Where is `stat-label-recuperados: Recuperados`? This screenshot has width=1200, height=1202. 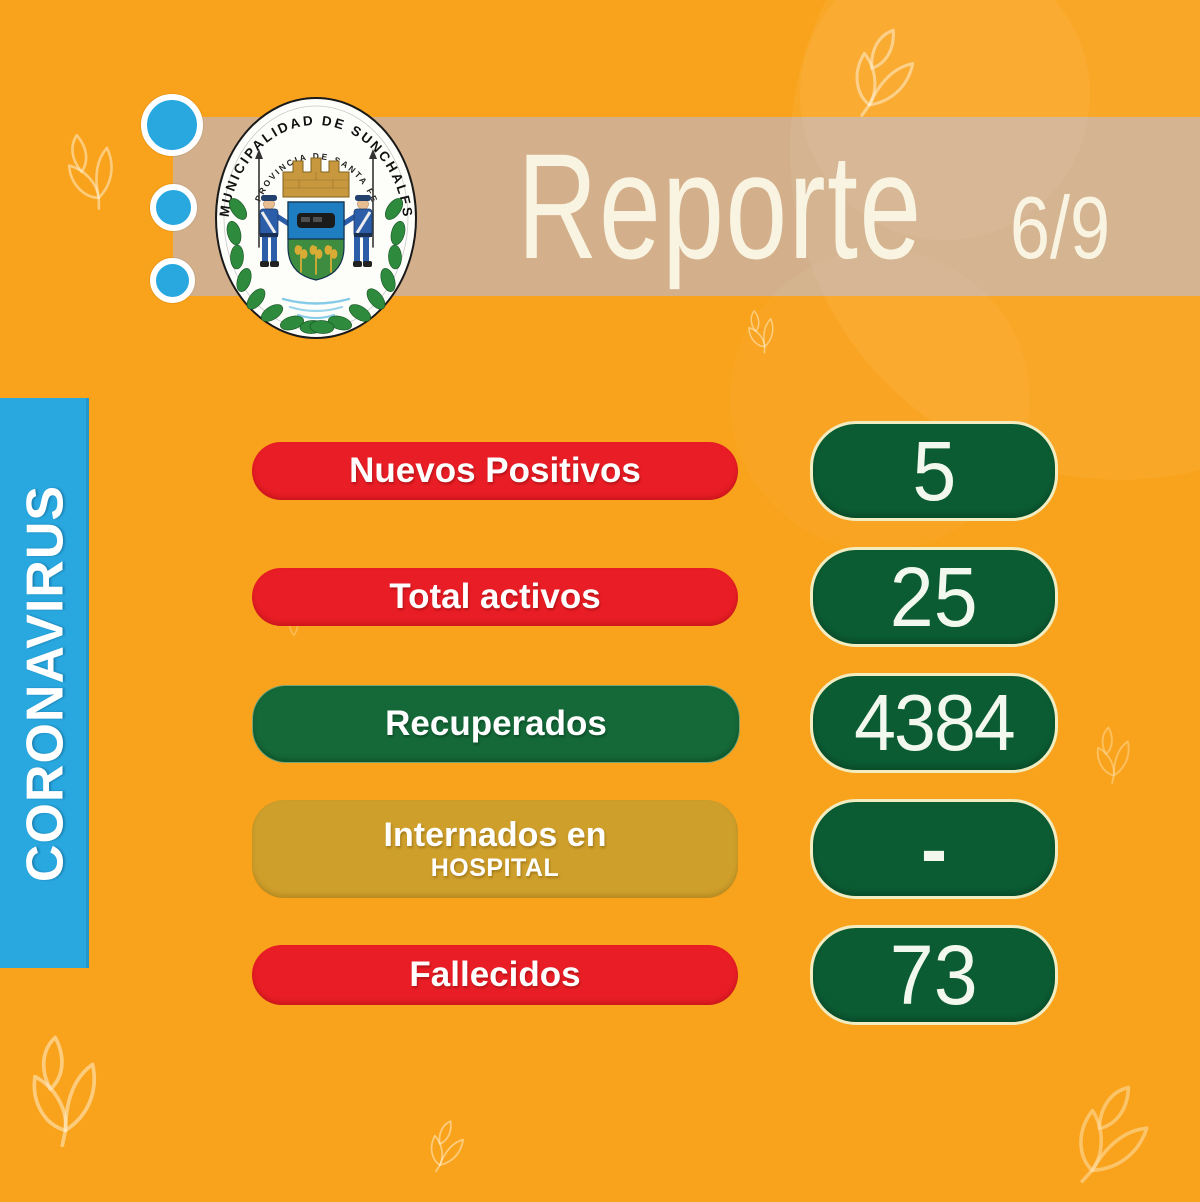 stat-label-recuperados: Recuperados is located at coordinates (496, 724).